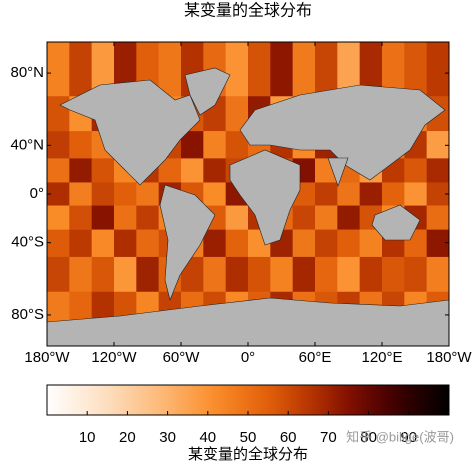  What do you see at coordinates (37, 193) in the screenshot?
I see `y-tick-label: 0°` at bounding box center [37, 193].